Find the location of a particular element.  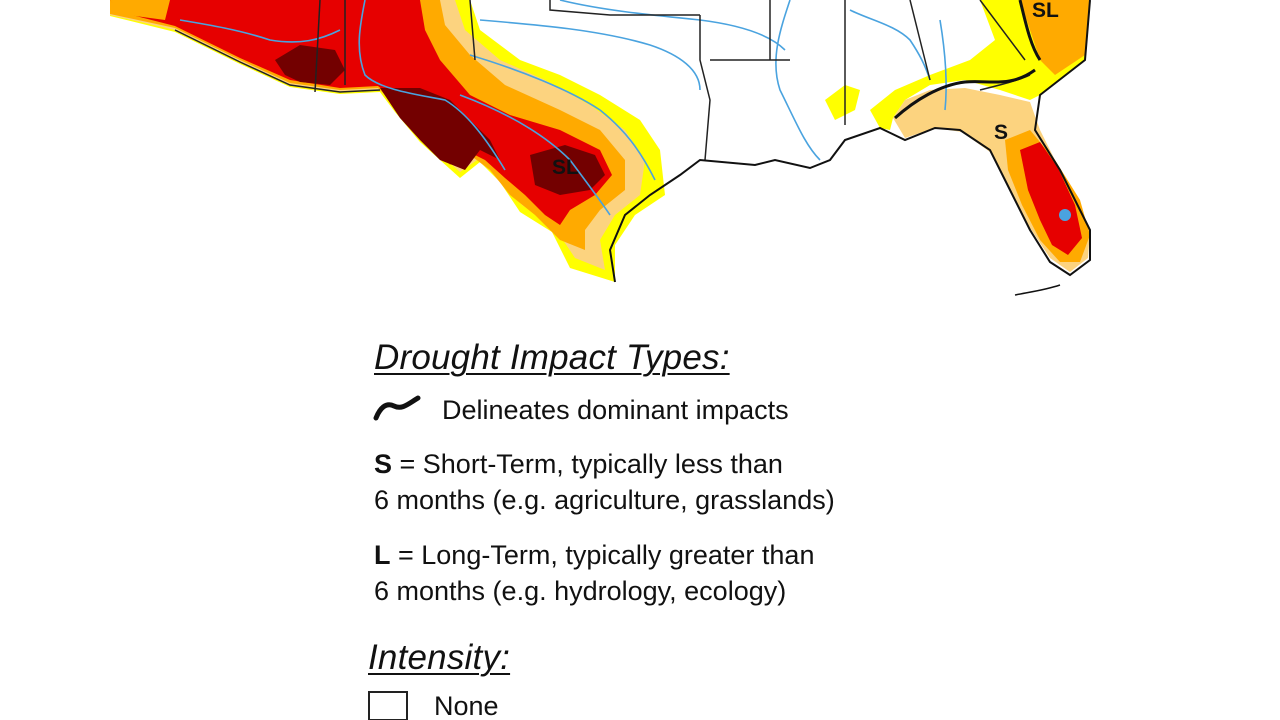

long-term-key: L is located at coordinates (382, 555).